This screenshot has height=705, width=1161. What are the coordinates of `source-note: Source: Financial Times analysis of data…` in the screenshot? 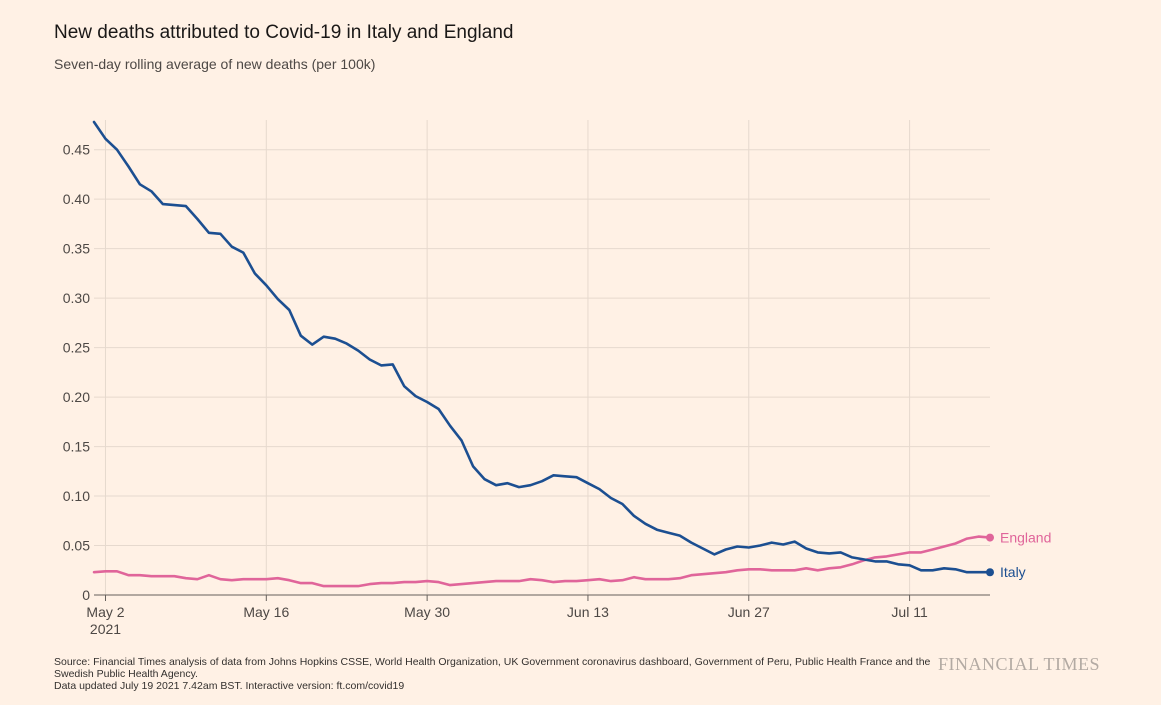 It's located at (492, 668).